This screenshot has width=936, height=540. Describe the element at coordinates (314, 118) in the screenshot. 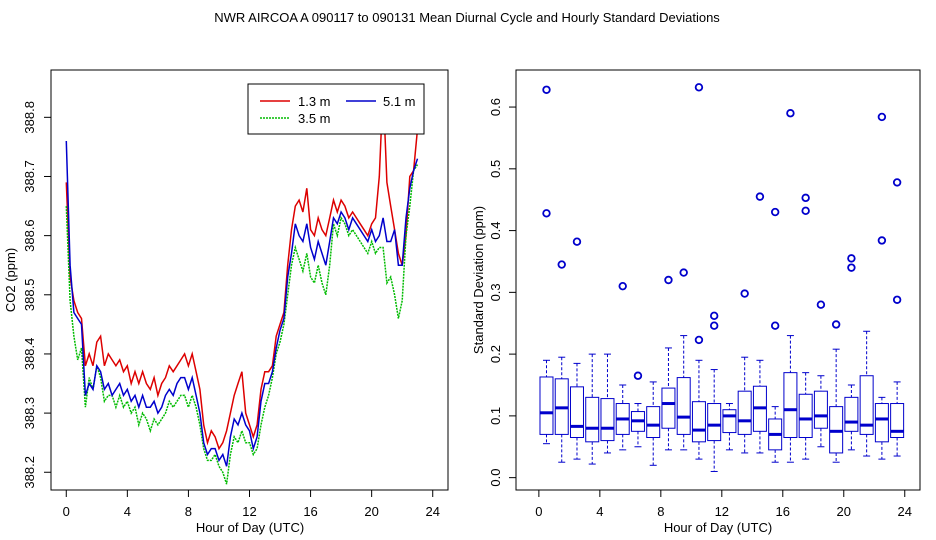

I see `legend-label-3-5m: 3.5 m` at that location.